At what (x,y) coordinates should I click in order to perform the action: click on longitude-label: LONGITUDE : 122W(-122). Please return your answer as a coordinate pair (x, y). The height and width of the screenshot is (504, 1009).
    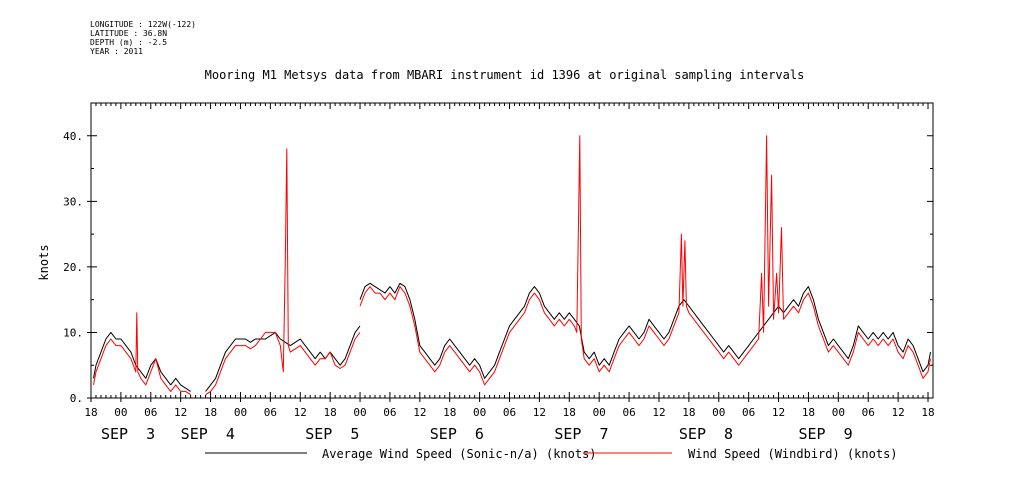
    Looking at the image, I should click on (143, 24).